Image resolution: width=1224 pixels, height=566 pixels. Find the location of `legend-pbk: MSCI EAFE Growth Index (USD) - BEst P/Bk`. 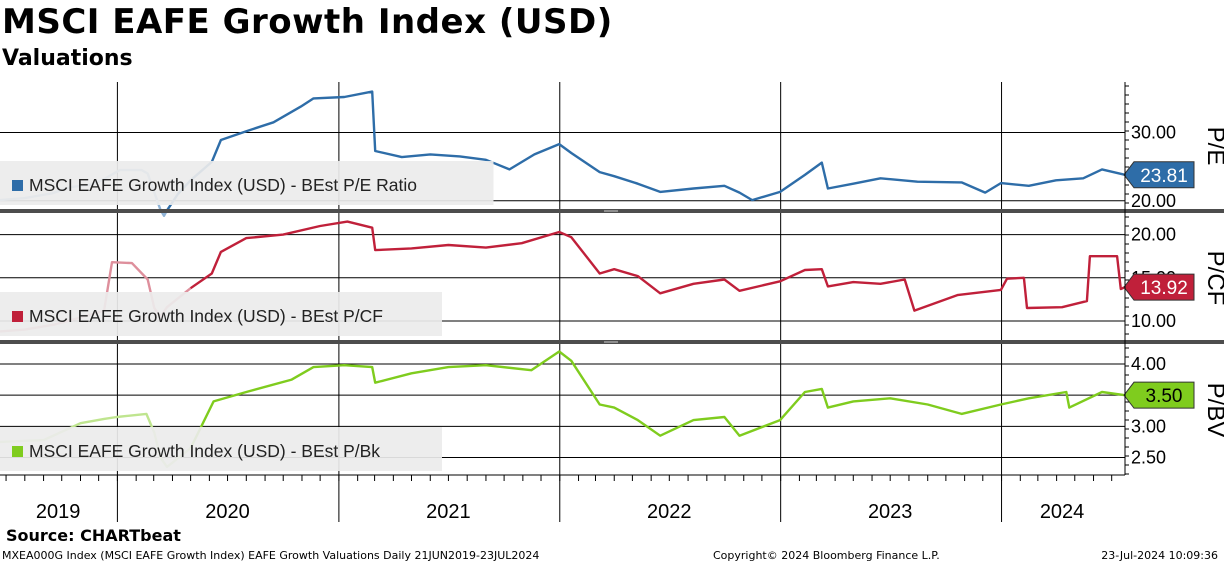

legend-pbk: MSCI EAFE Growth Index (USD) - BEst P/Bk is located at coordinates (221, 449).